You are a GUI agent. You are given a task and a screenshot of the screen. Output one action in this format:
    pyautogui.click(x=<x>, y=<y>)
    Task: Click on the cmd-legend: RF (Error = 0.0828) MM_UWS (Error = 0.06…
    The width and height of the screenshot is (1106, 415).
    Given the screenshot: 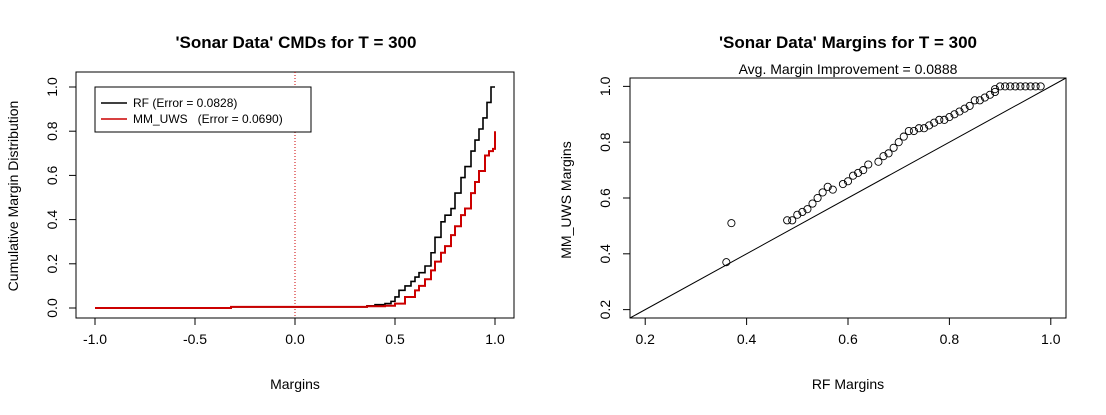 What is the action you would take?
    pyautogui.click(x=203, y=109)
    